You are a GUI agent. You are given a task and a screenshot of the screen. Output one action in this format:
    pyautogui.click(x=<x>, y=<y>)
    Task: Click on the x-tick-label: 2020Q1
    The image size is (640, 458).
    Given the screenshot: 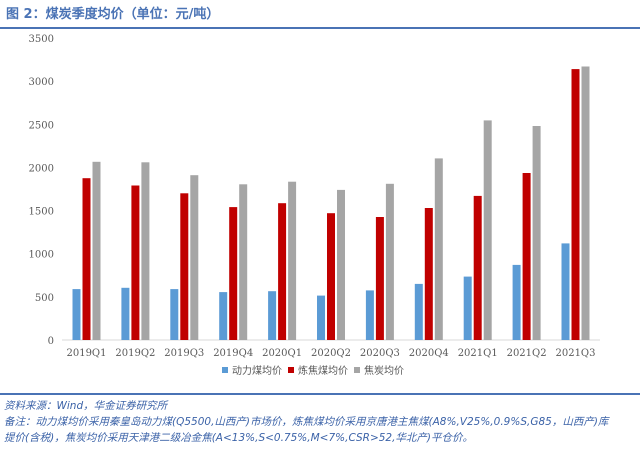 What is the action you would take?
    pyautogui.click(x=282, y=353)
    